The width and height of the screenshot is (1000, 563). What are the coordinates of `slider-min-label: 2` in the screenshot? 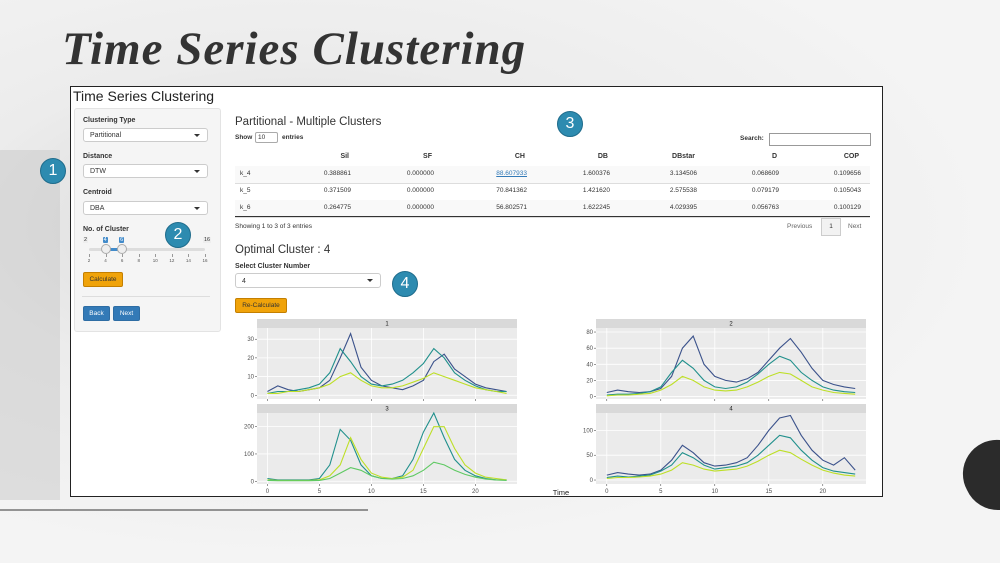 It's located at (86, 240).